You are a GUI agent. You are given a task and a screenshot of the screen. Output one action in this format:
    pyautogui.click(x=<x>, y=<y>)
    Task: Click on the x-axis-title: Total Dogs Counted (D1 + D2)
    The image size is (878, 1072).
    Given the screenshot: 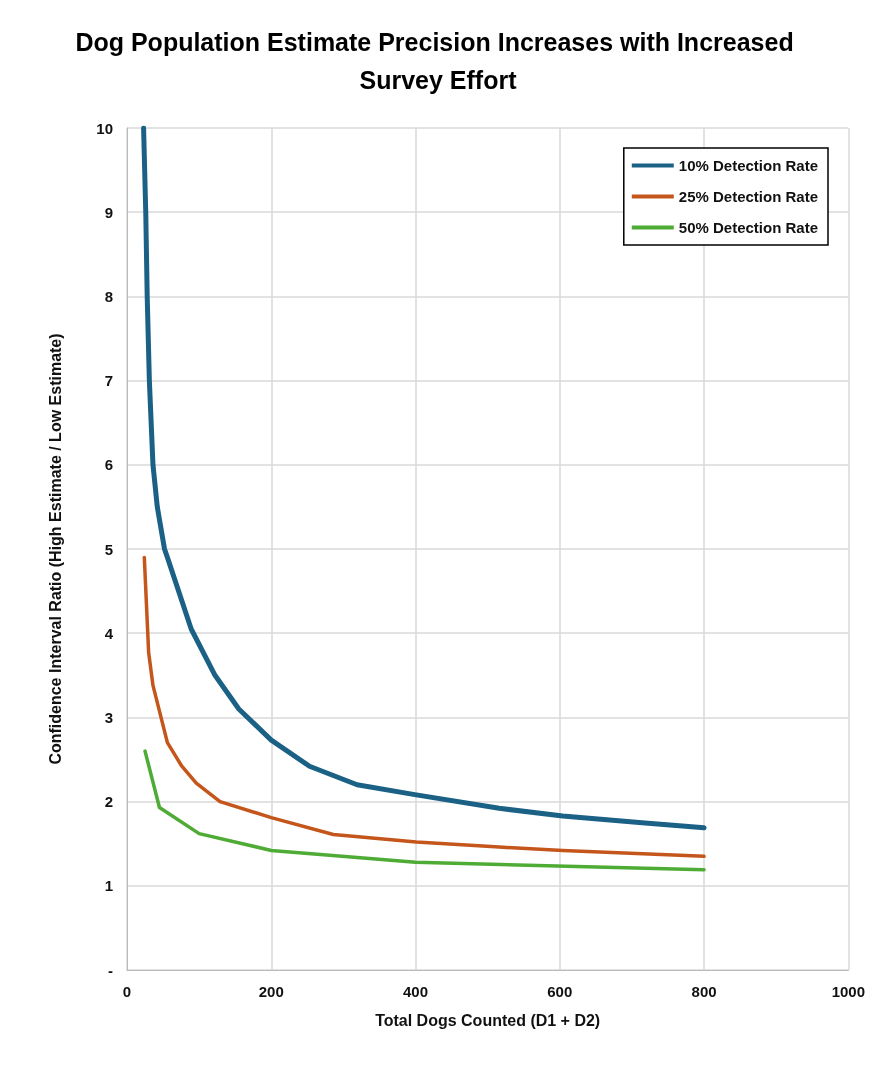 What is the action you would take?
    pyautogui.click(x=488, y=1020)
    